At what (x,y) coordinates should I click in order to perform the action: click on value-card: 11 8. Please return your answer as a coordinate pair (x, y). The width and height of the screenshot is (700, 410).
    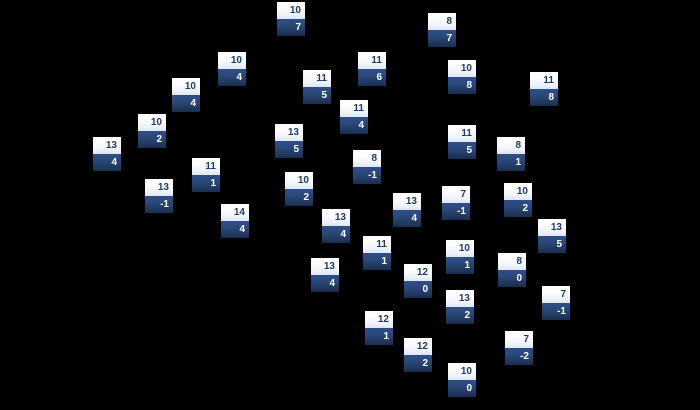
    Looking at the image, I should click on (544, 89).